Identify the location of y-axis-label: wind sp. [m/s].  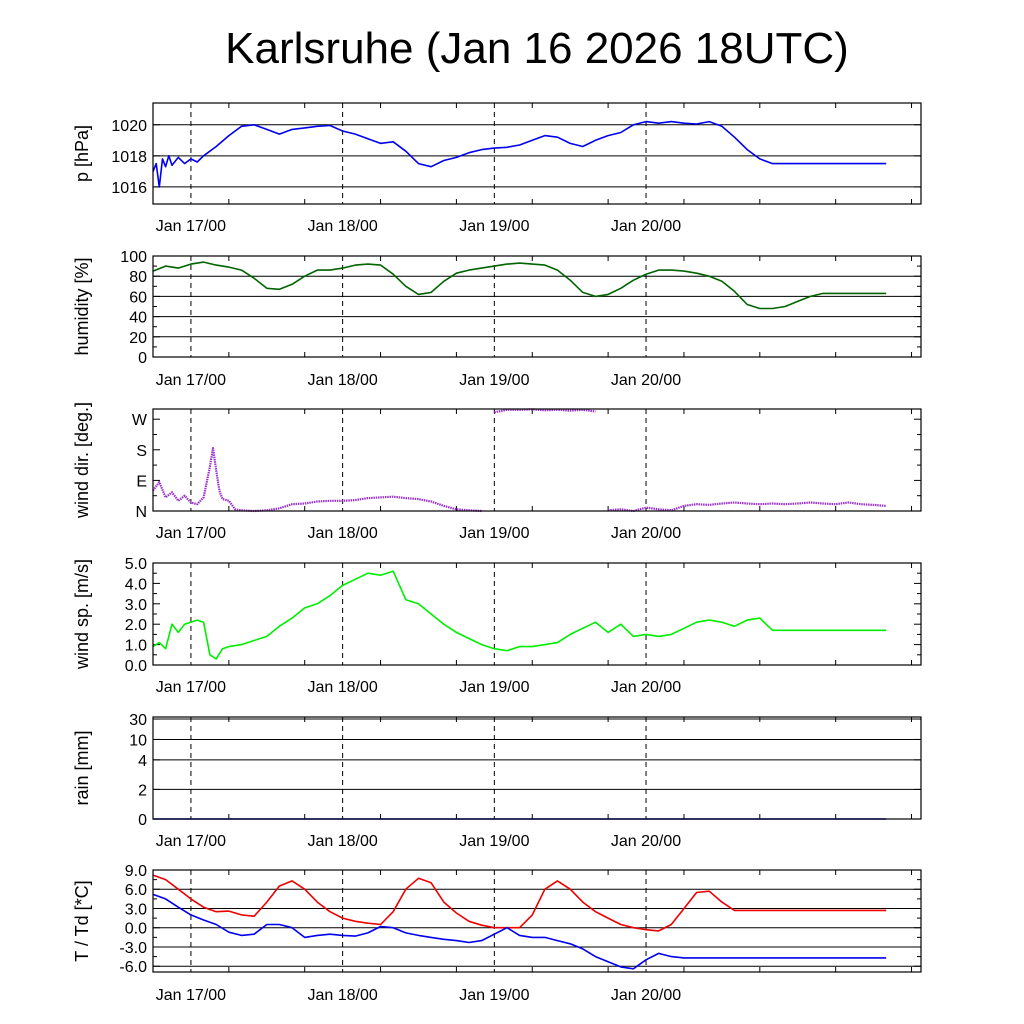
(82, 614).